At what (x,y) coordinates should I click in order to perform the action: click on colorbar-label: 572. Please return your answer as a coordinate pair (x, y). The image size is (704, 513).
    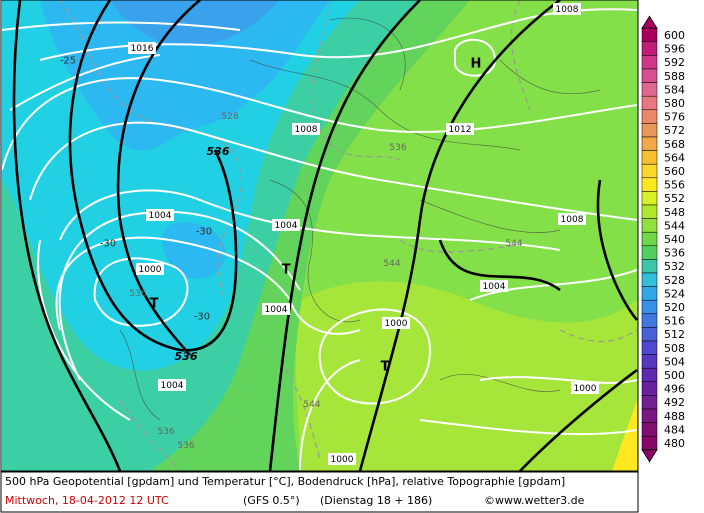
    Looking at the image, I should click on (674, 130).